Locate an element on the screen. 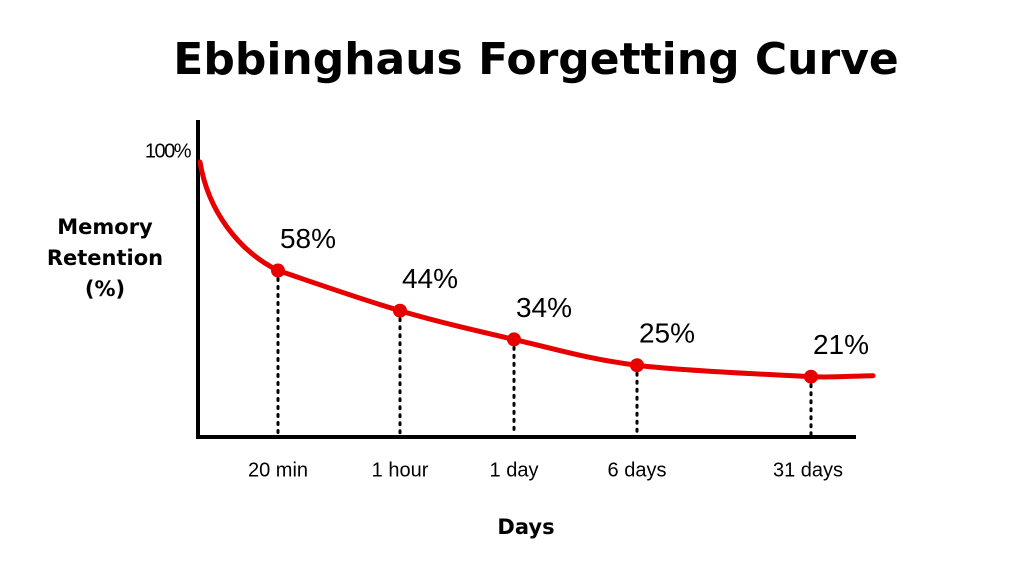 Image resolution: width=1024 pixels, height=576 pixels. y-axis-label: Memory Retention (%) is located at coordinates (105, 258).